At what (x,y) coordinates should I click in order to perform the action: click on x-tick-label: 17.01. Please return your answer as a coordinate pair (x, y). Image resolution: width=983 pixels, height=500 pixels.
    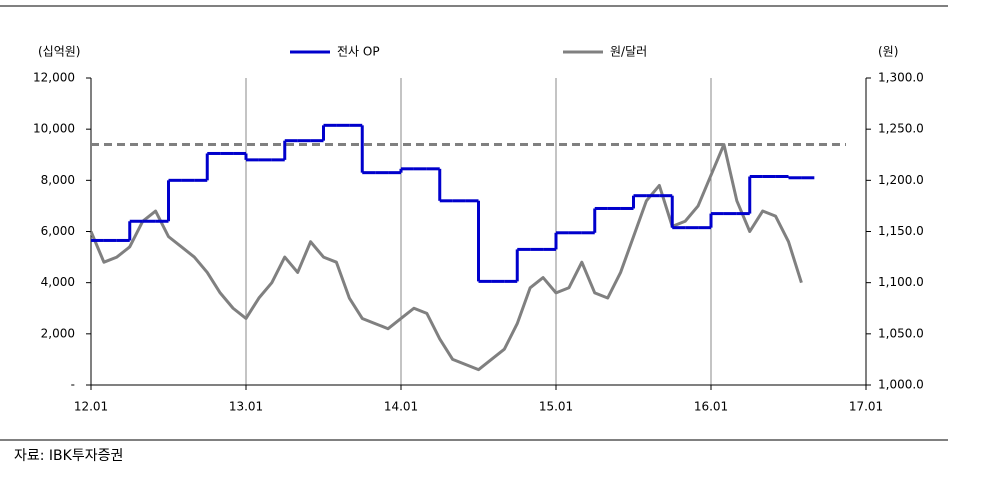
    Looking at the image, I should click on (866, 407).